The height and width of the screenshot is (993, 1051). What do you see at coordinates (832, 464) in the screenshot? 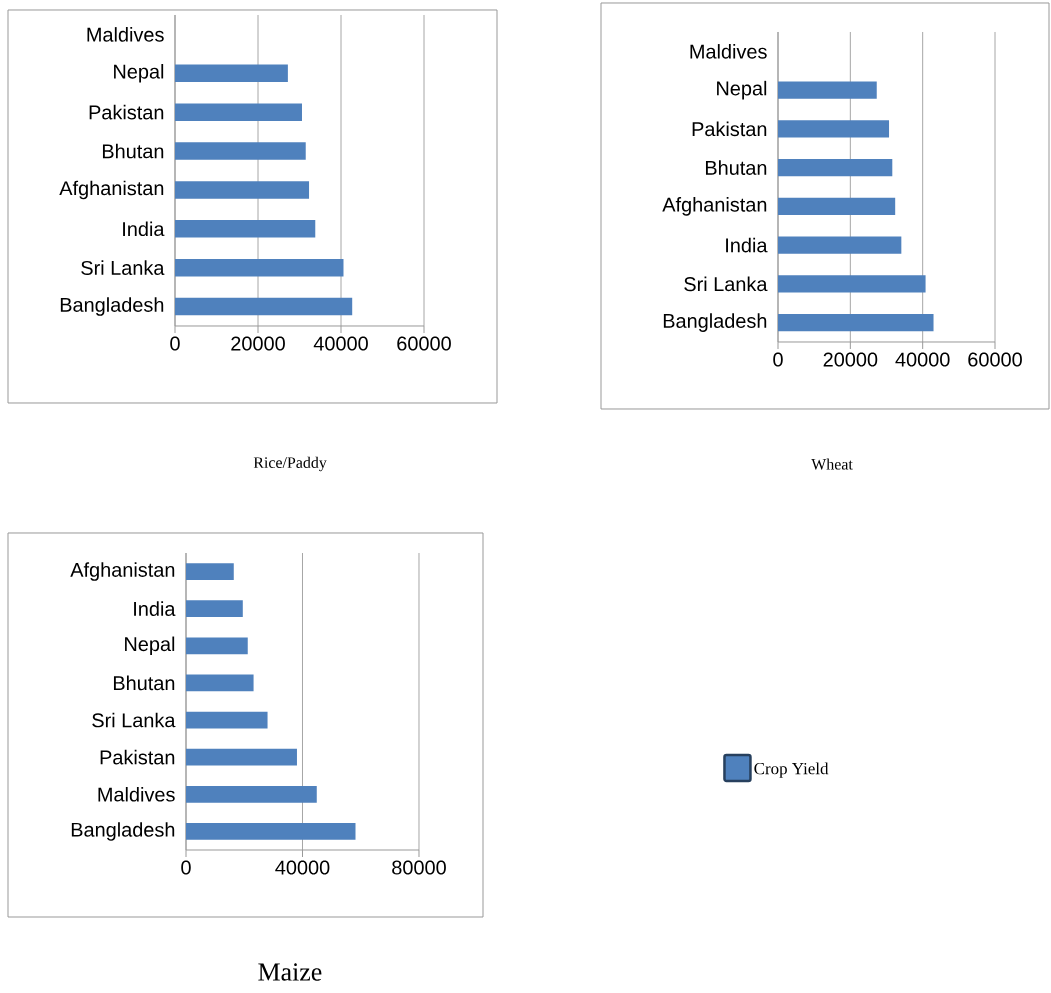
I see `text: Wheat` at bounding box center [832, 464].